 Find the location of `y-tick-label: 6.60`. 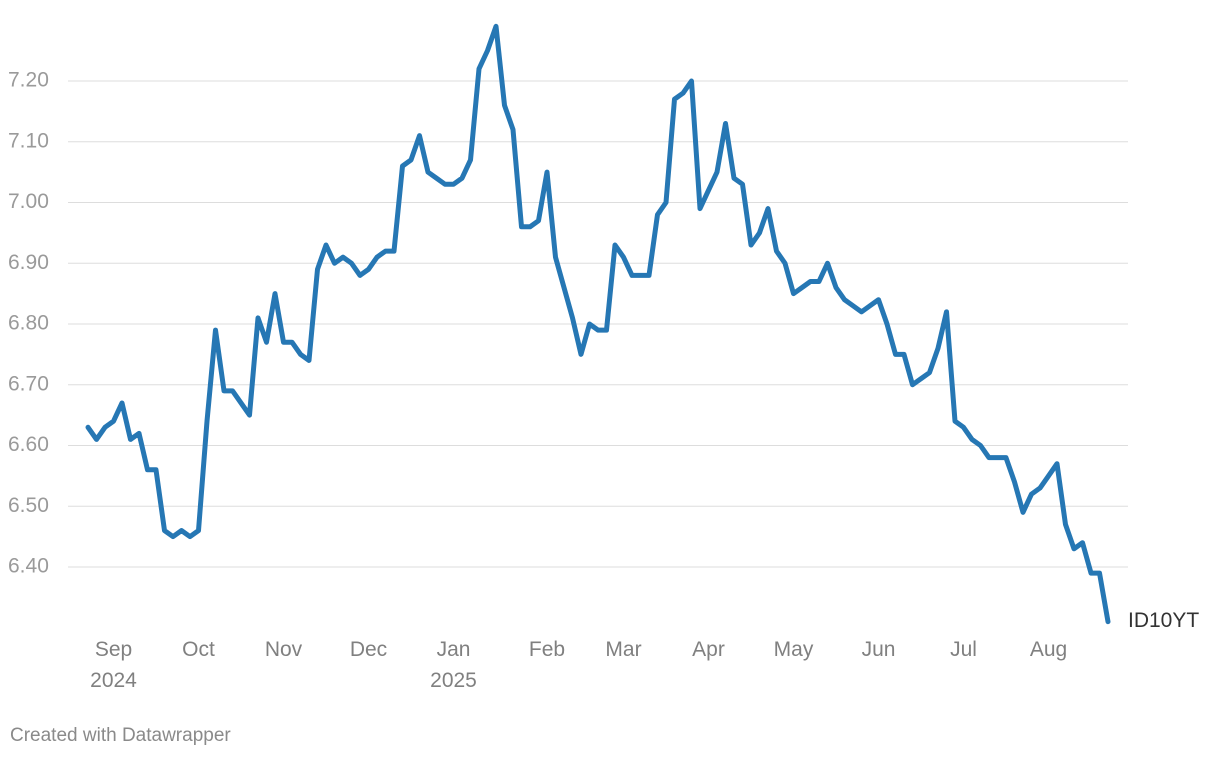

y-tick-label: 6.60 is located at coordinates (28, 444).